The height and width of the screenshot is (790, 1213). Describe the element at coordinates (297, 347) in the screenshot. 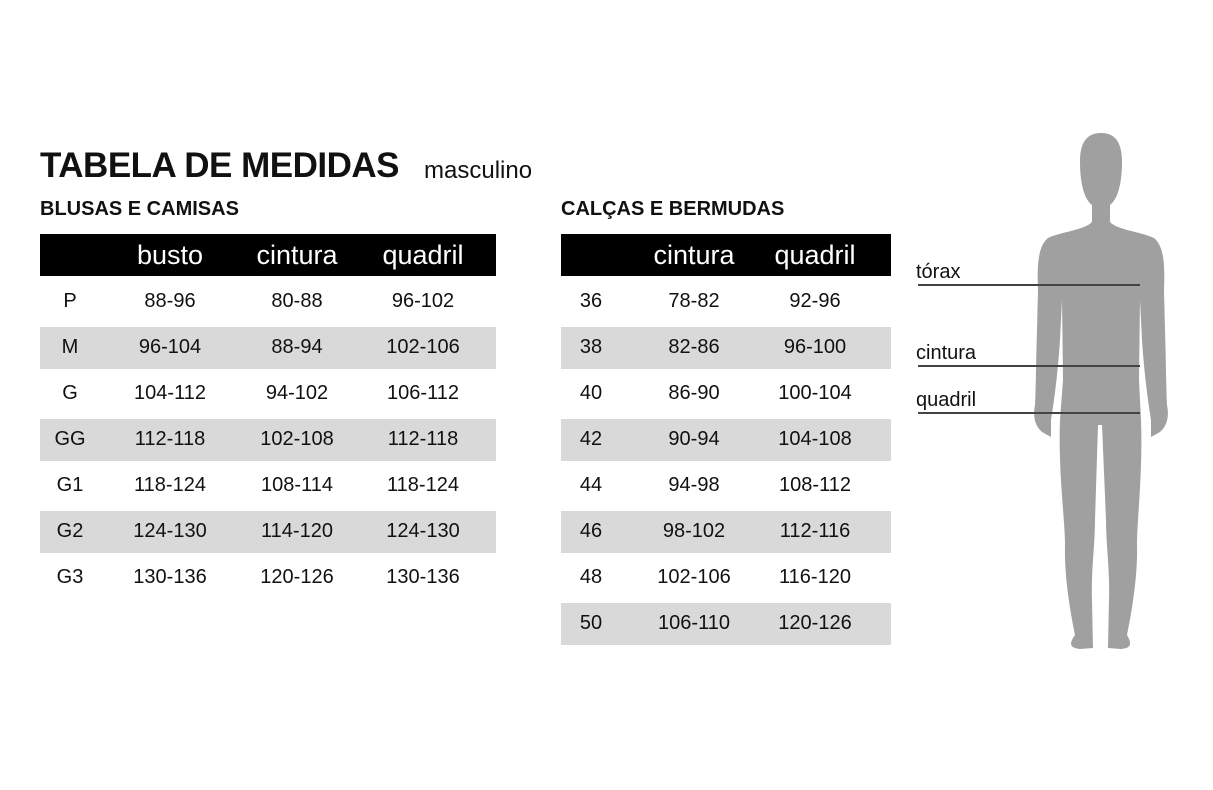

I see `table-cell: 88-94` at that location.